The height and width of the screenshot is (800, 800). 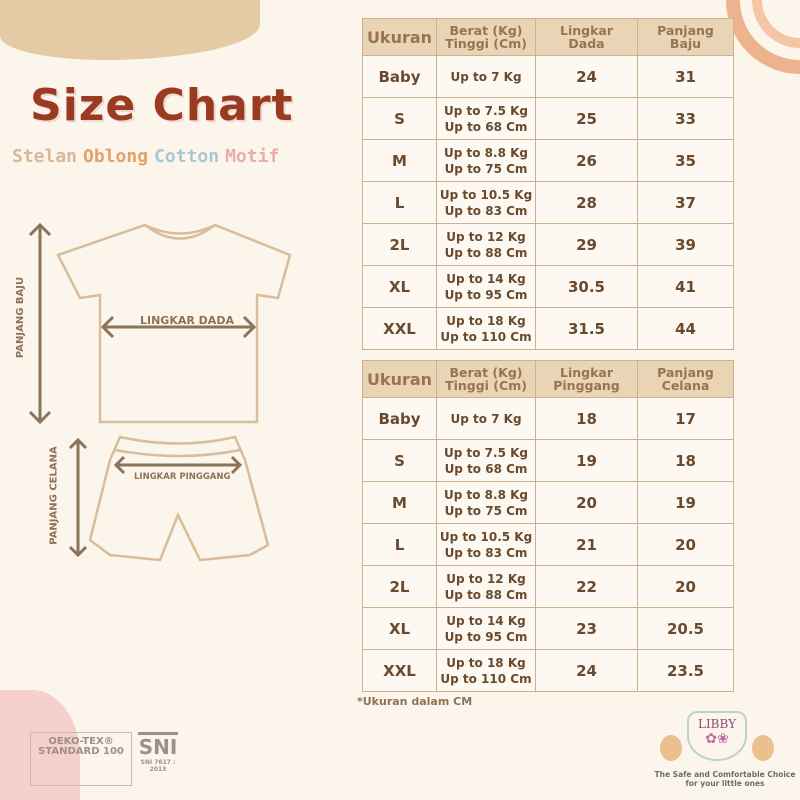 I want to click on column-header: Lingkar Pinggang, so click(x=586, y=379).